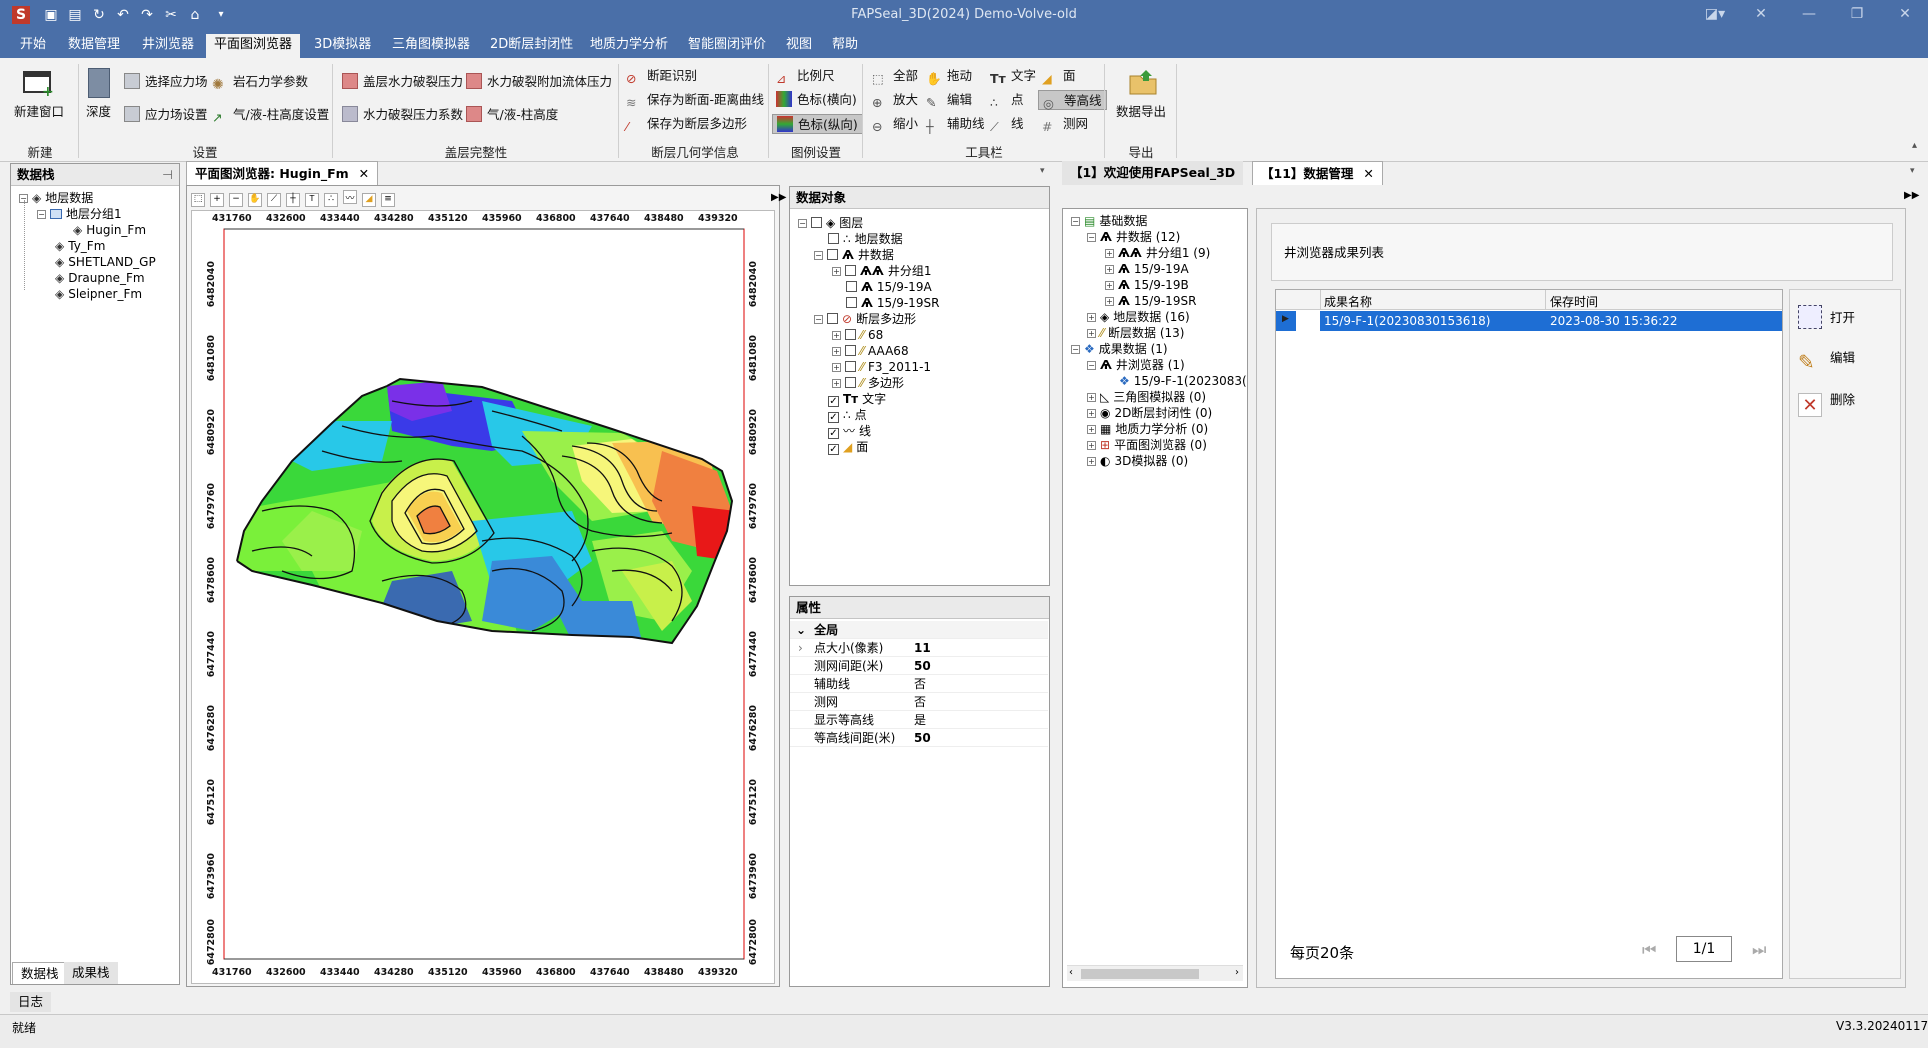  What do you see at coordinates (51, 15) in the screenshot?
I see `save-icon: ▣` at bounding box center [51, 15].